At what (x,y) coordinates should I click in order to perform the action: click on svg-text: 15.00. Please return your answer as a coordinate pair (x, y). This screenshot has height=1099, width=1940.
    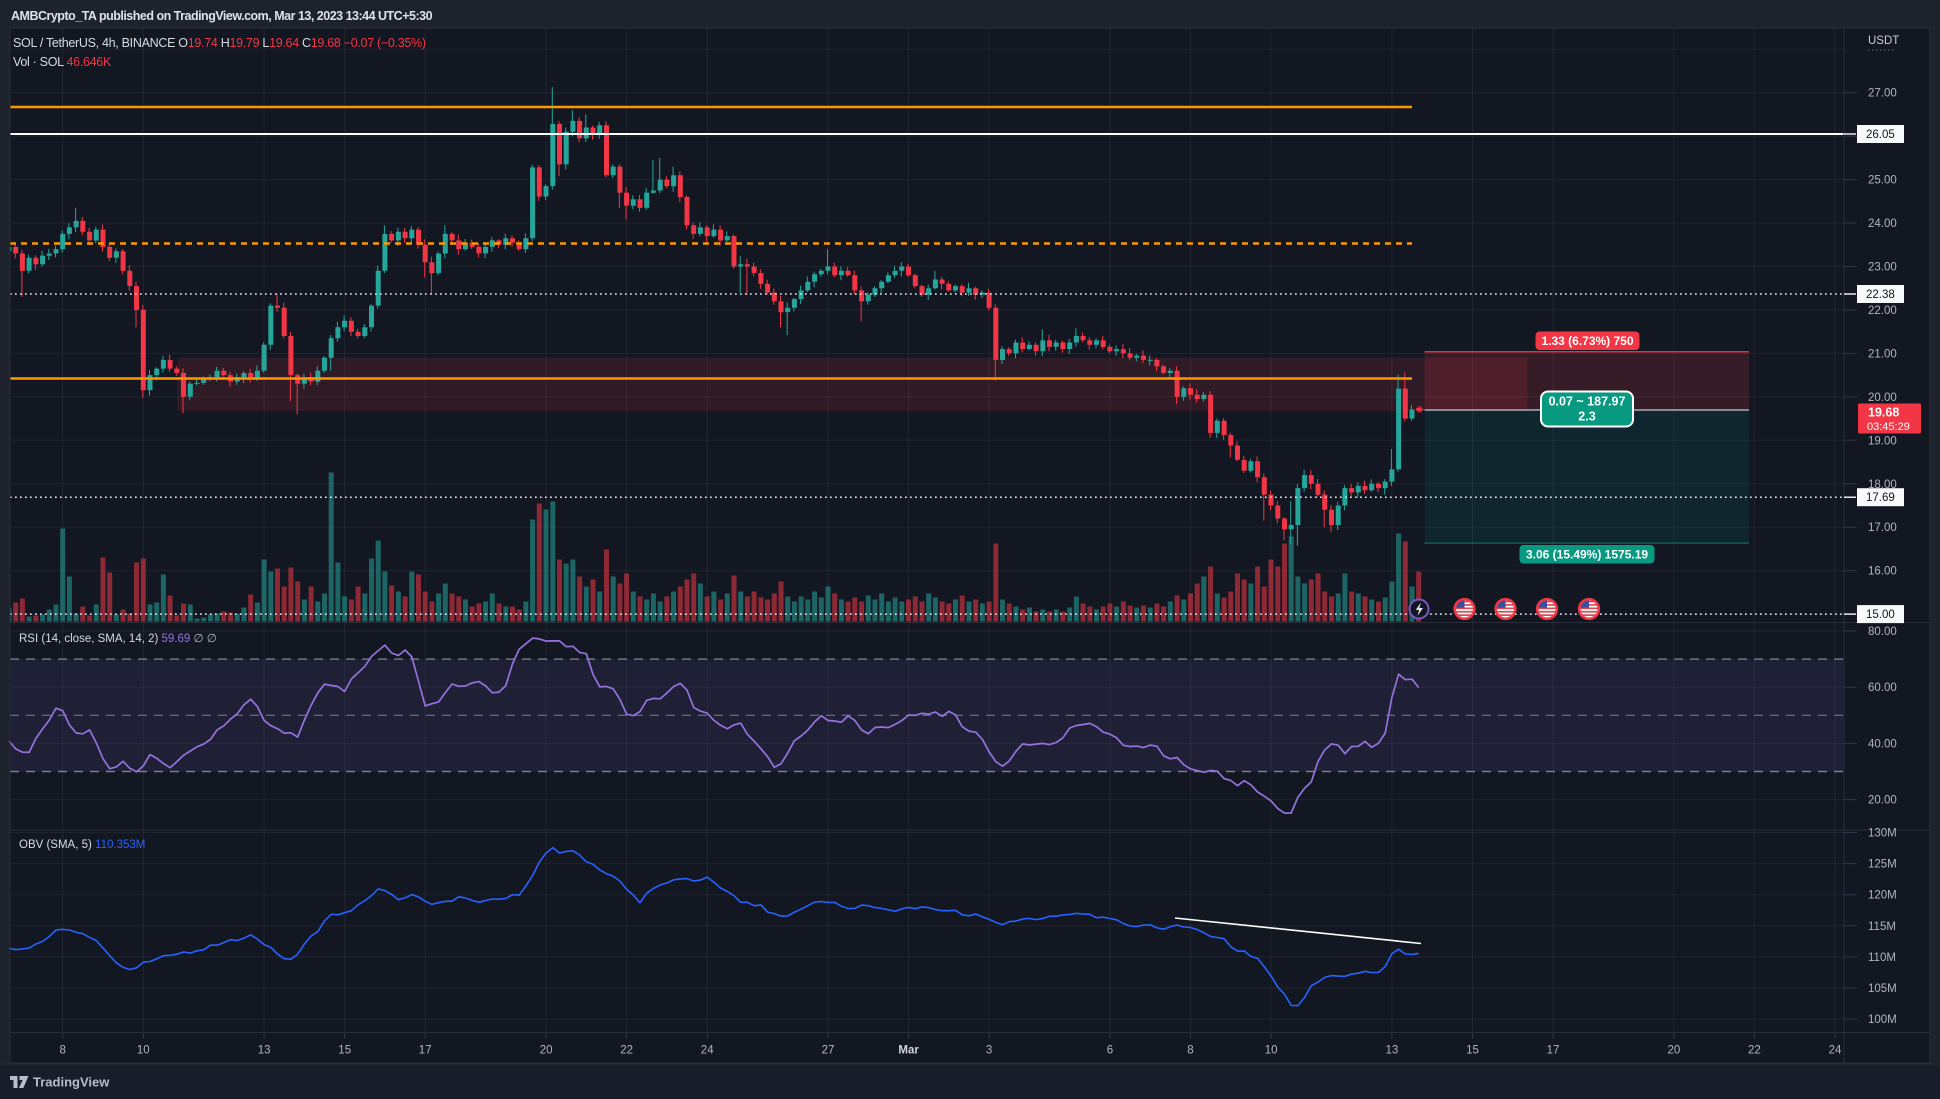
    Looking at the image, I should click on (1880, 615).